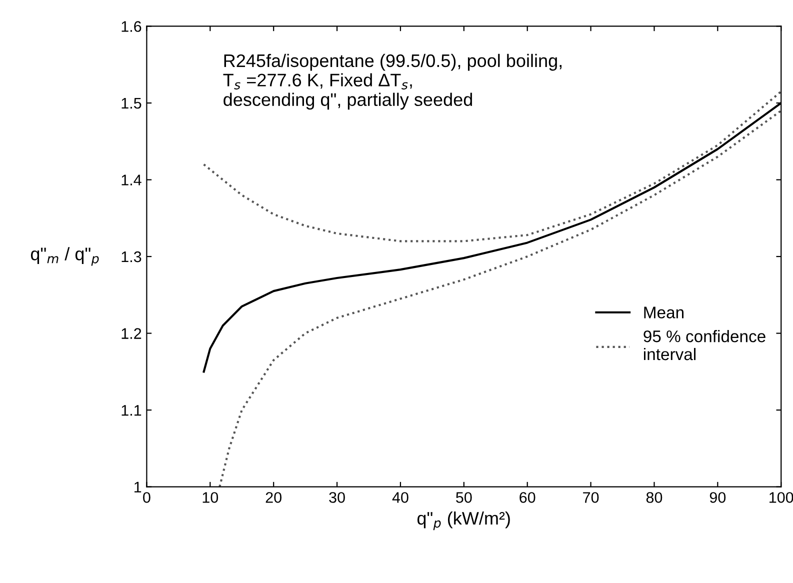 This screenshot has height=583, width=793. I want to click on x-tick-label: 0, so click(146, 497).